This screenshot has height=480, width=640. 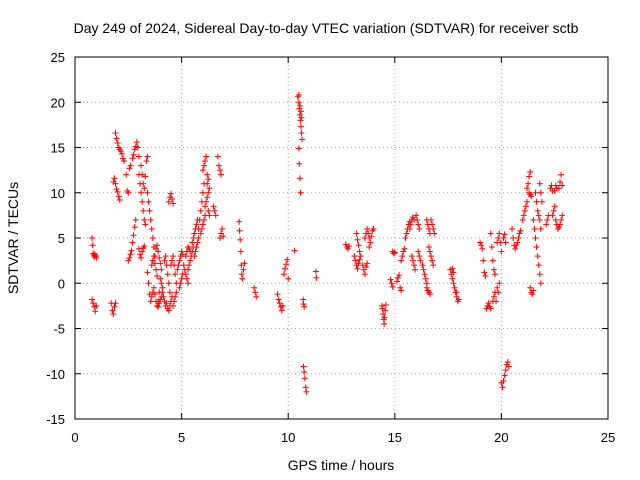 What do you see at coordinates (58, 102) in the screenshot?
I see `y-tick-label: 20` at bounding box center [58, 102].